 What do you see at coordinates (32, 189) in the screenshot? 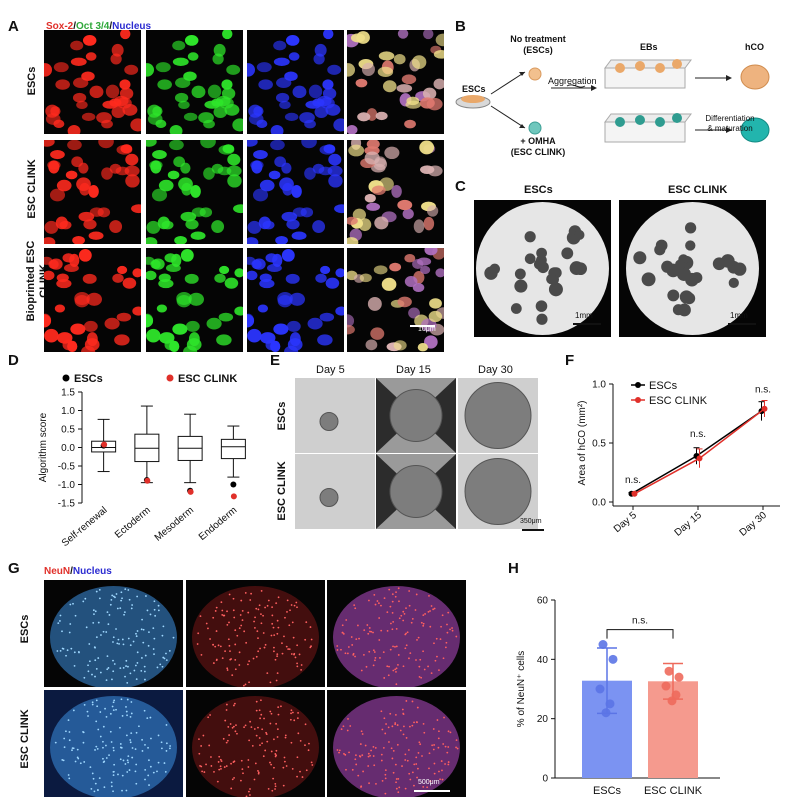
I see `row-label-esc-clink: ESC CLINK` at bounding box center [32, 189].